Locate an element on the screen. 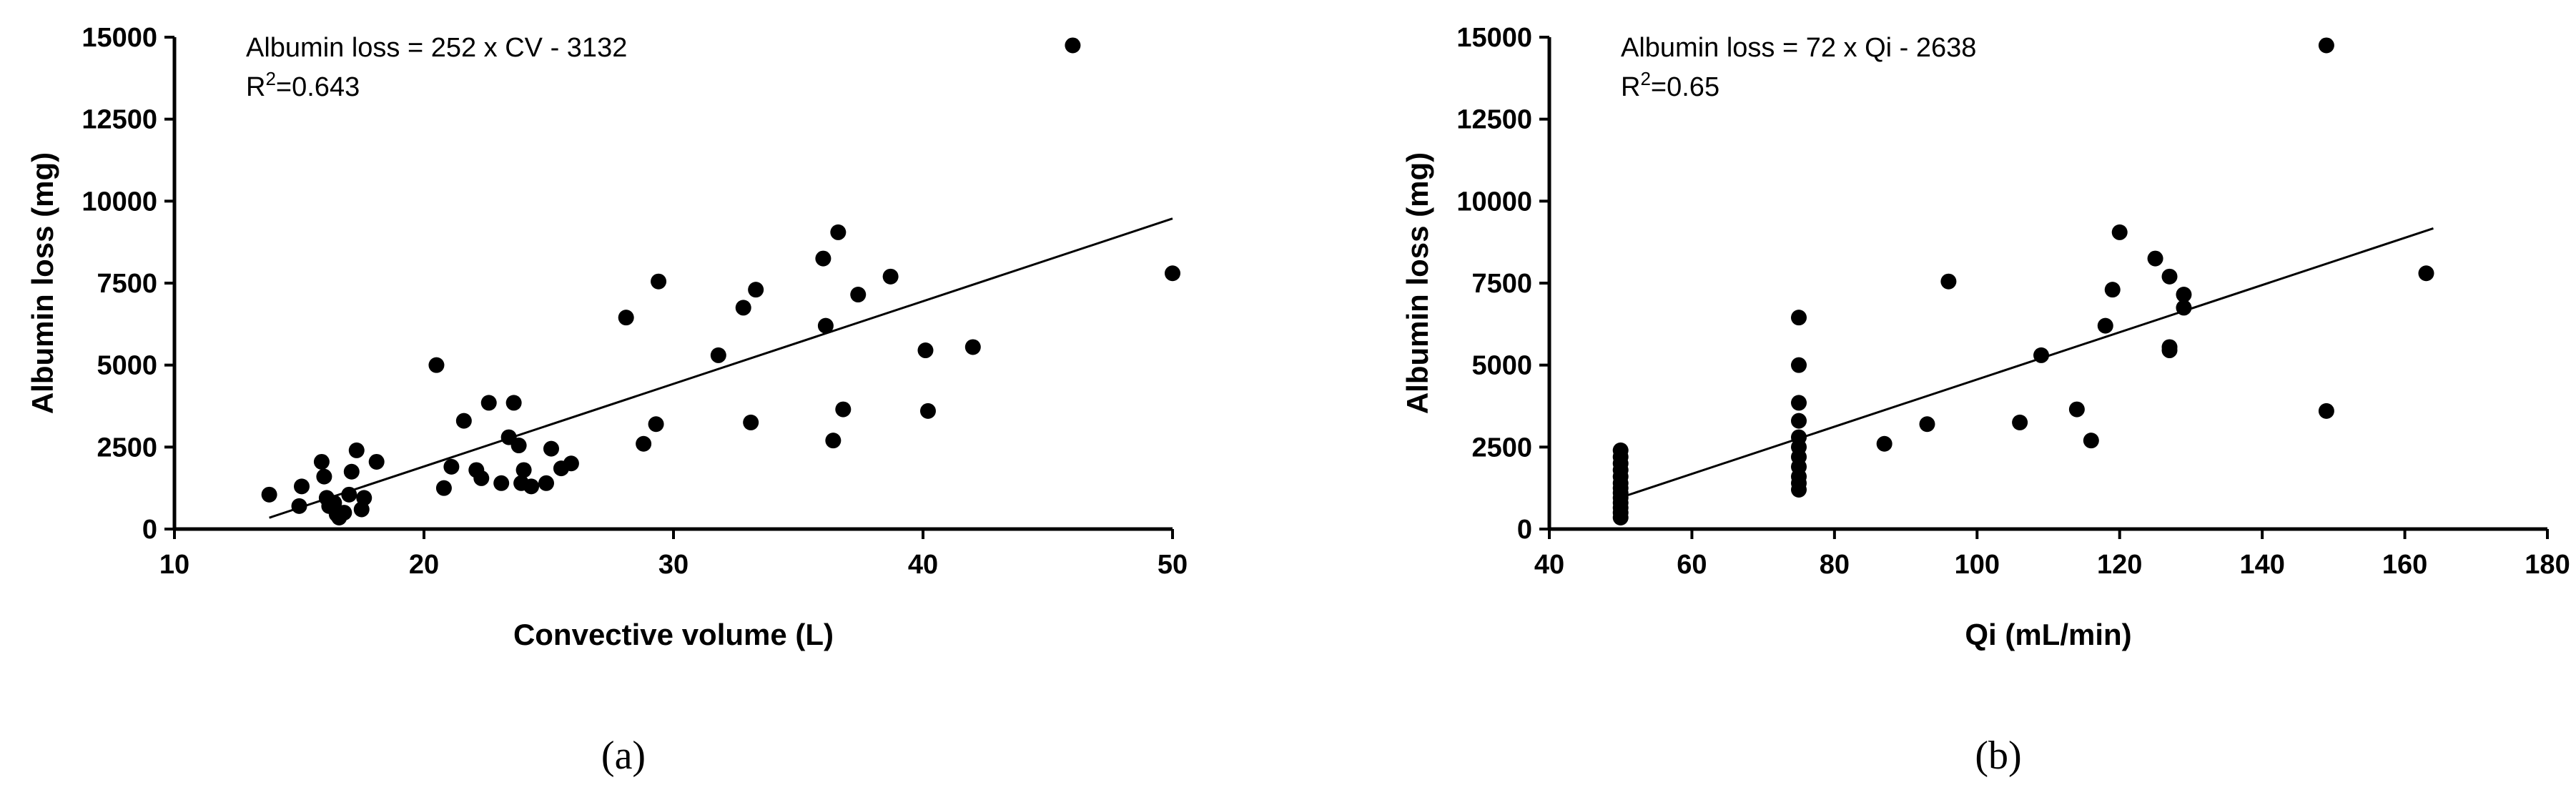 This screenshot has width=2576, height=790. x-tick-label-b: 160 is located at coordinates (2404, 565).